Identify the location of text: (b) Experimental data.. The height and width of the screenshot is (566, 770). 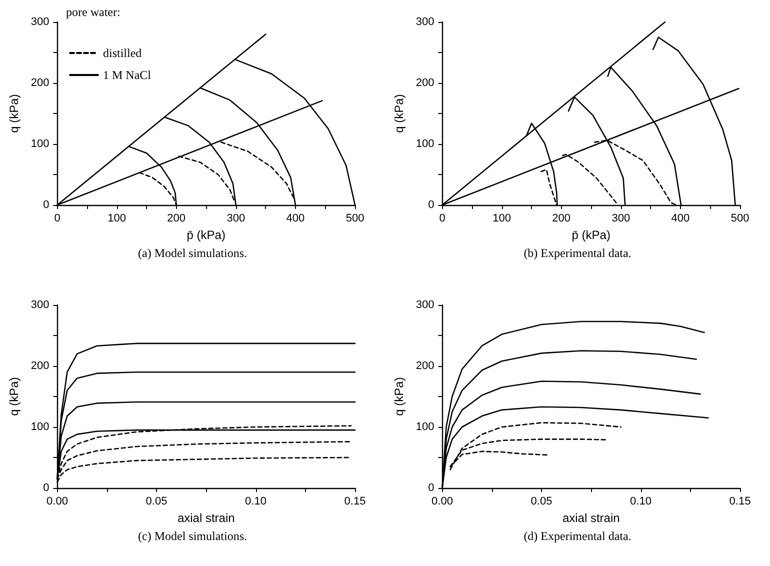
(578, 253).